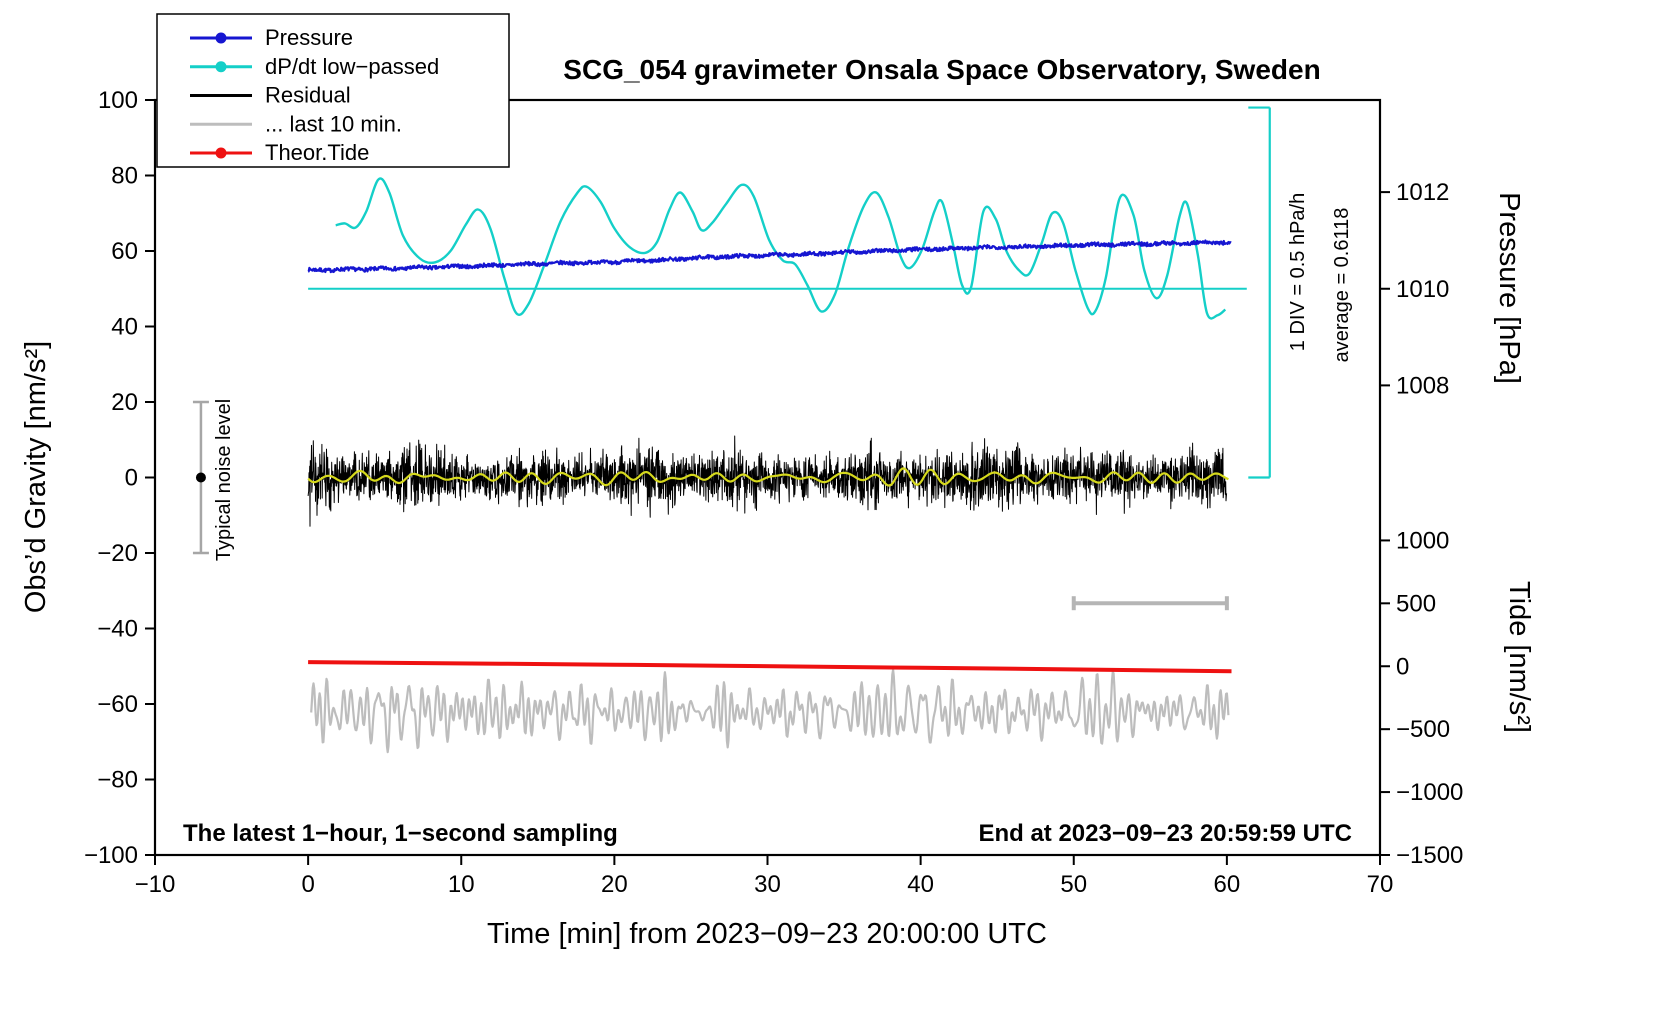 This screenshot has width=1660, height=1020. Describe the element at coordinates (1402, 666) in the screenshot. I see `tide-tick-label: 0` at that location.